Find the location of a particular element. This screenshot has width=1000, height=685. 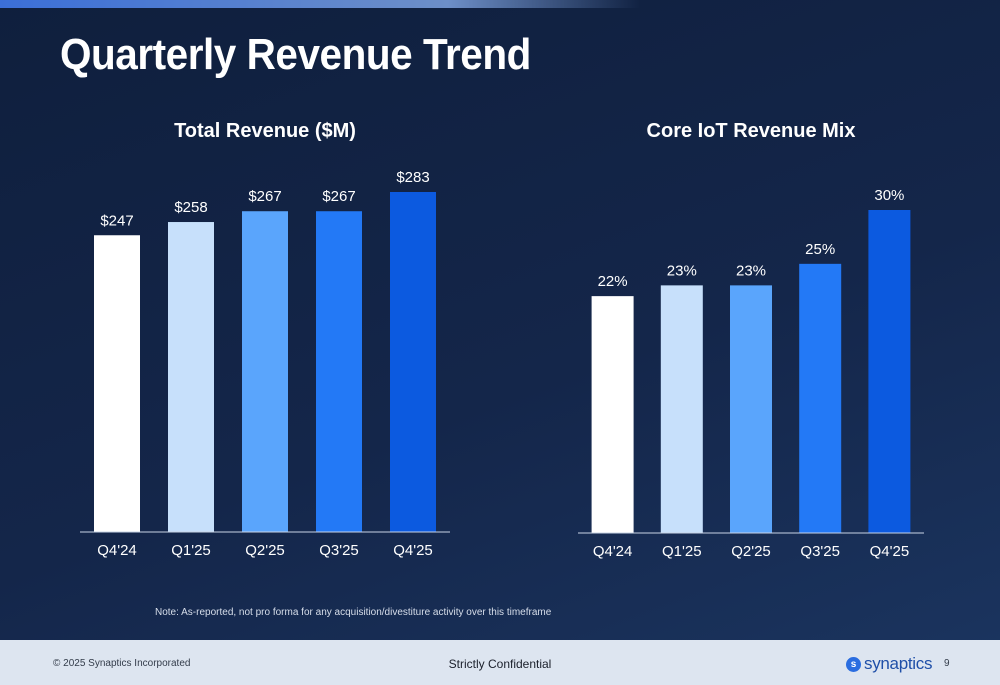

iot-mix-data-label-1: 23% is located at coordinates (682, 270).